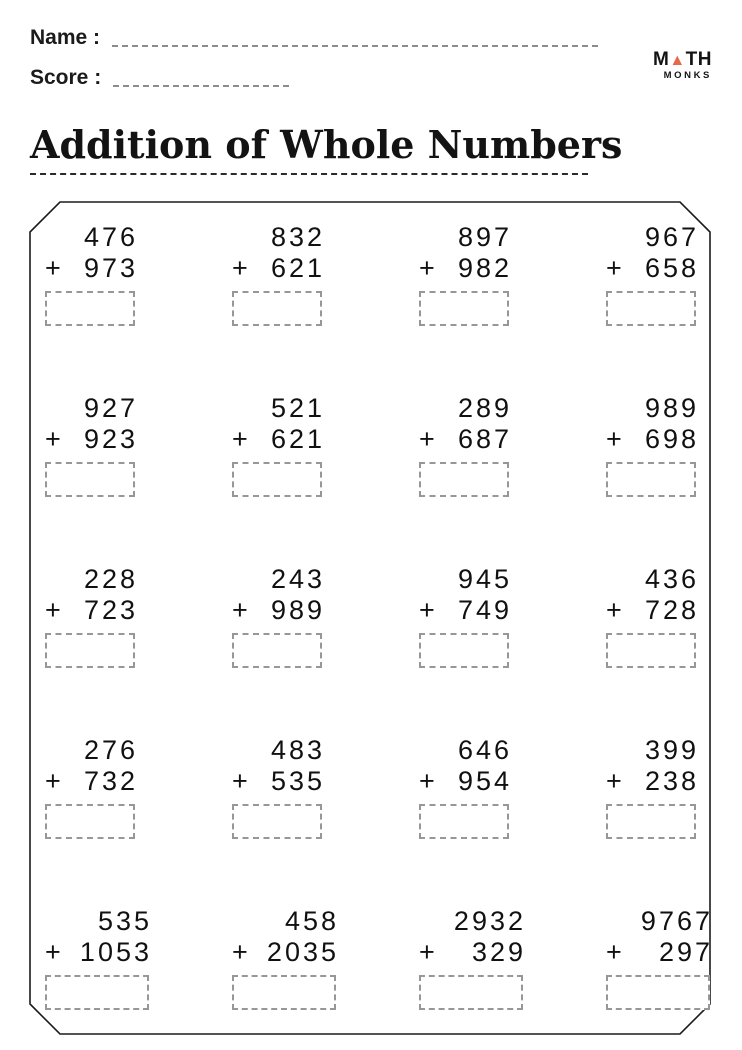 This screenshot has height=1050, width=742. I want to click on addend-top: 9767, so click(676, 921).